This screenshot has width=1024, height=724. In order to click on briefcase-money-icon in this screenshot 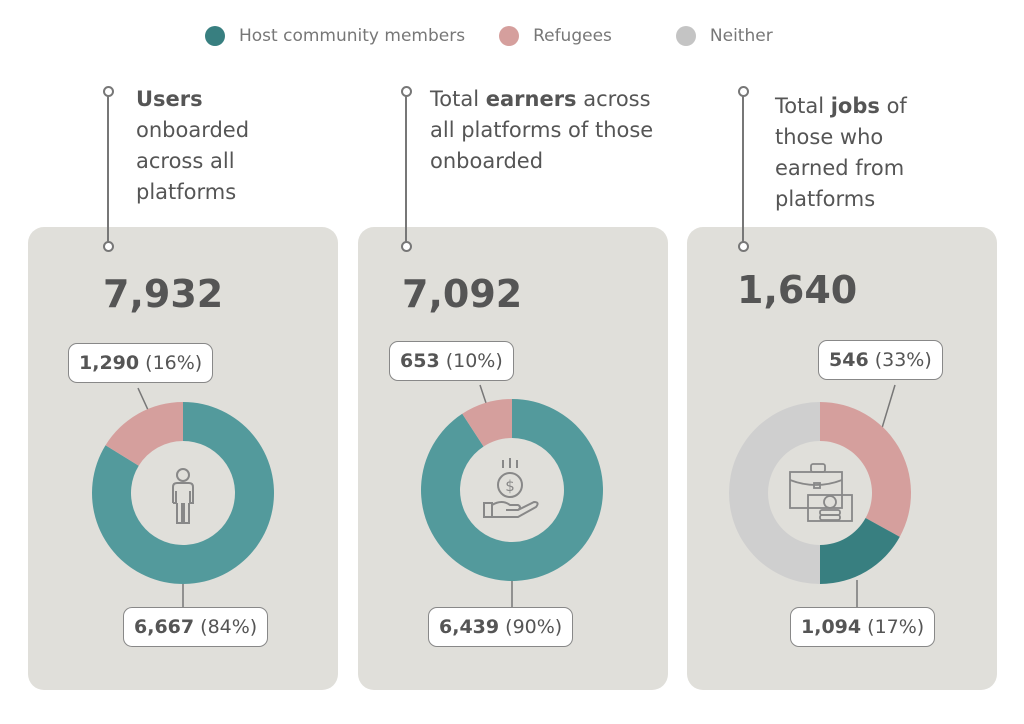, I will do `click(821, 492)`.